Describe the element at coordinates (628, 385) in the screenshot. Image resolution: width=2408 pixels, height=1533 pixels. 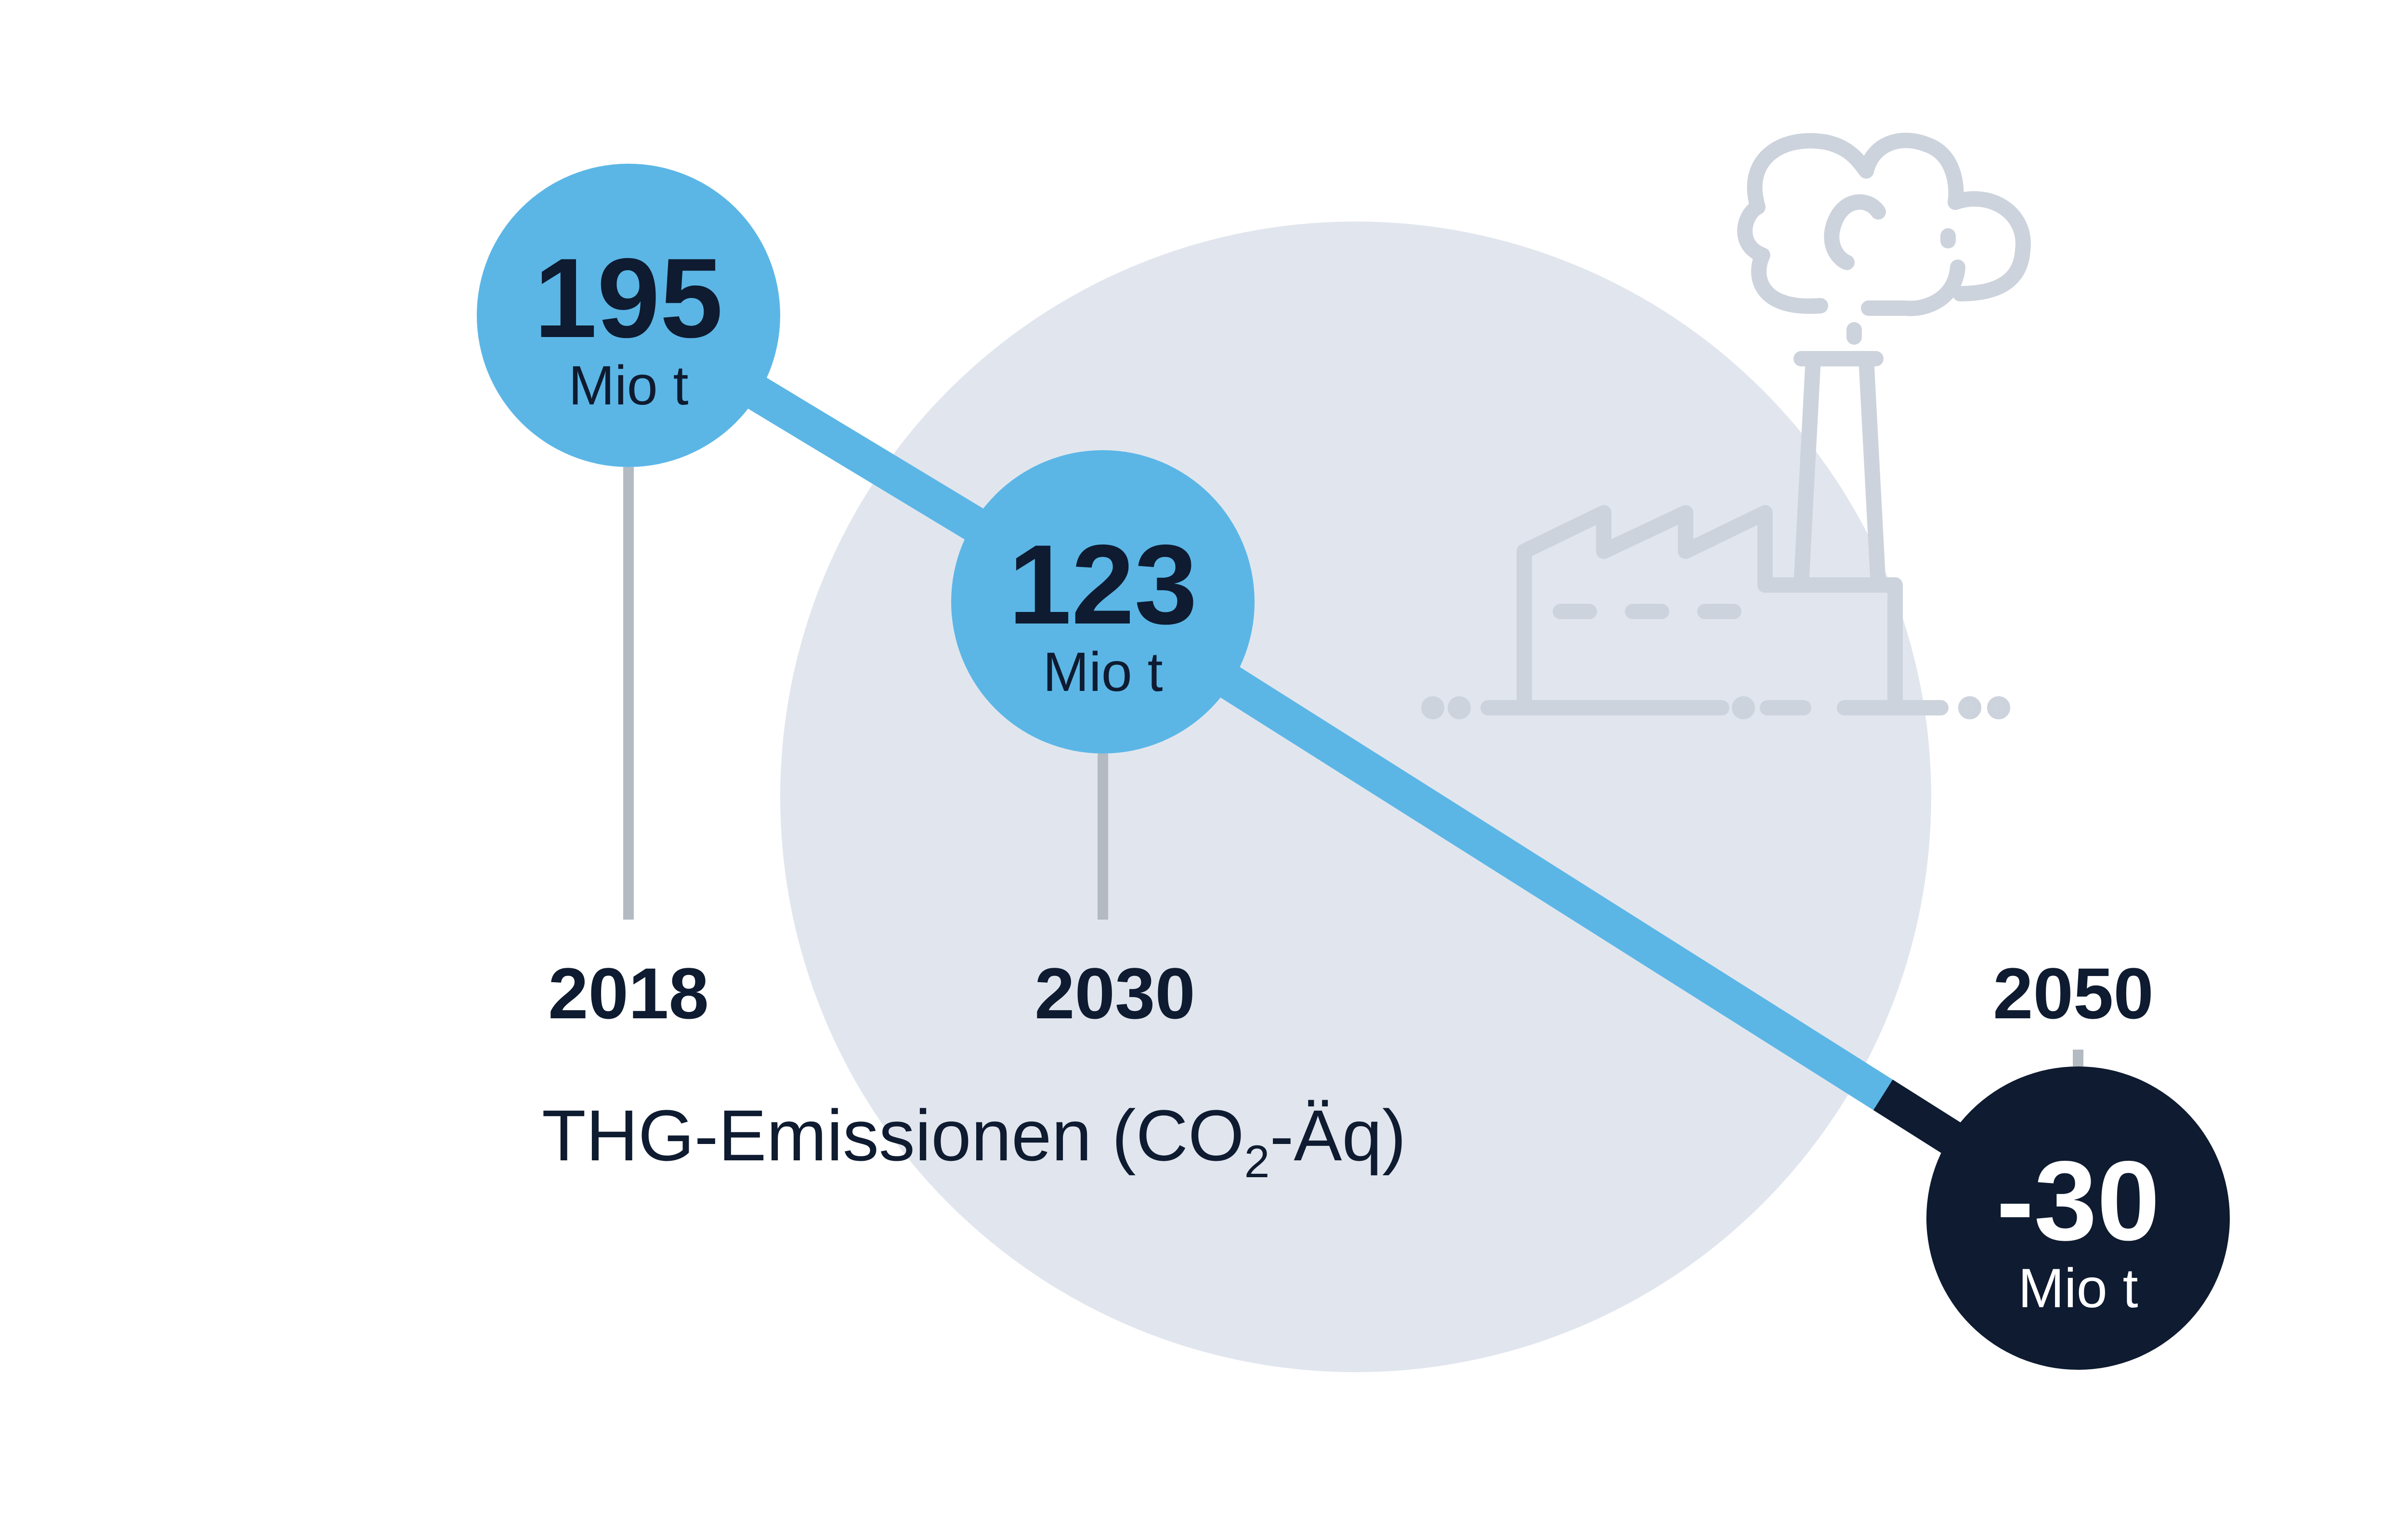
I see `unit-label-2018: Mio t` at that location.